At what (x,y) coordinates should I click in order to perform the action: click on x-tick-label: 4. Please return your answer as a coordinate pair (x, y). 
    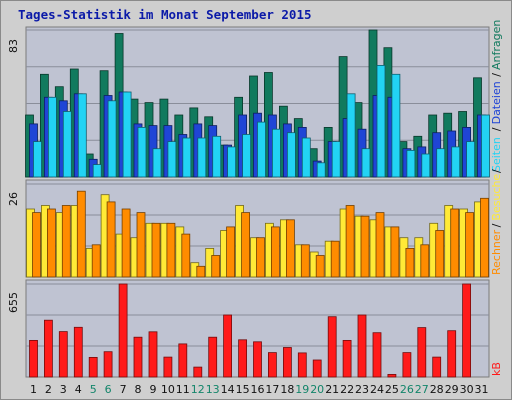
    Looking at the image, I should click on (78, 389).